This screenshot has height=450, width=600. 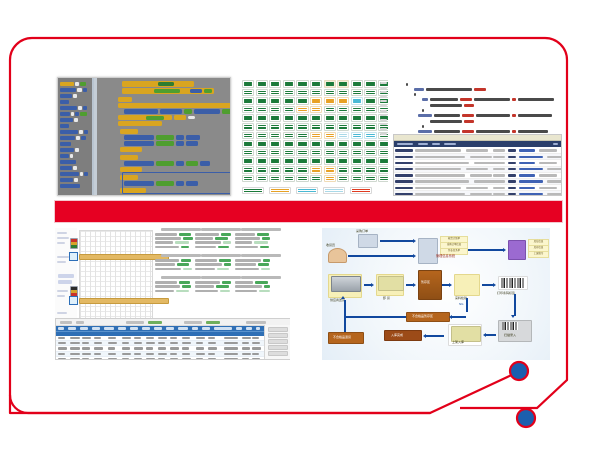 What do you see at coordinates (207, 111) in the screenshot?
I see `block-call` at bounding box center [207, 111].